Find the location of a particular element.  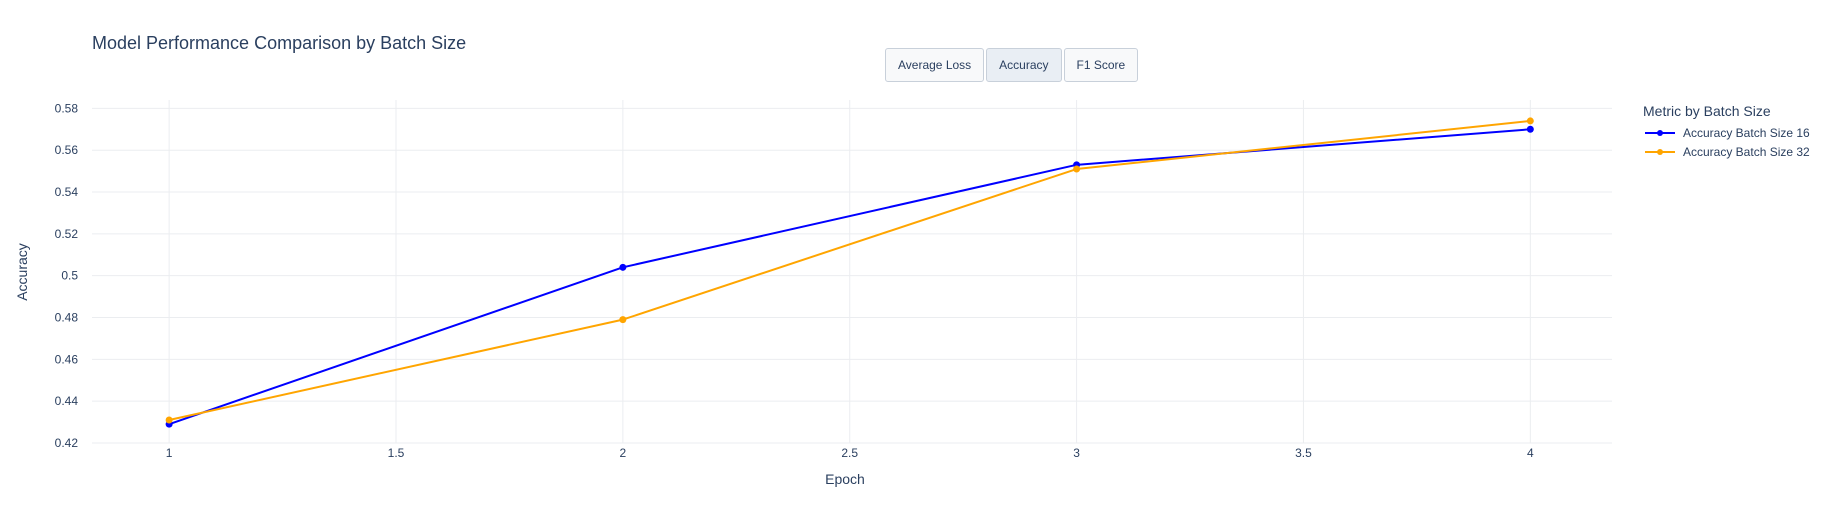

average-loss-button: Average Loss is located at coordinates (935, 65).